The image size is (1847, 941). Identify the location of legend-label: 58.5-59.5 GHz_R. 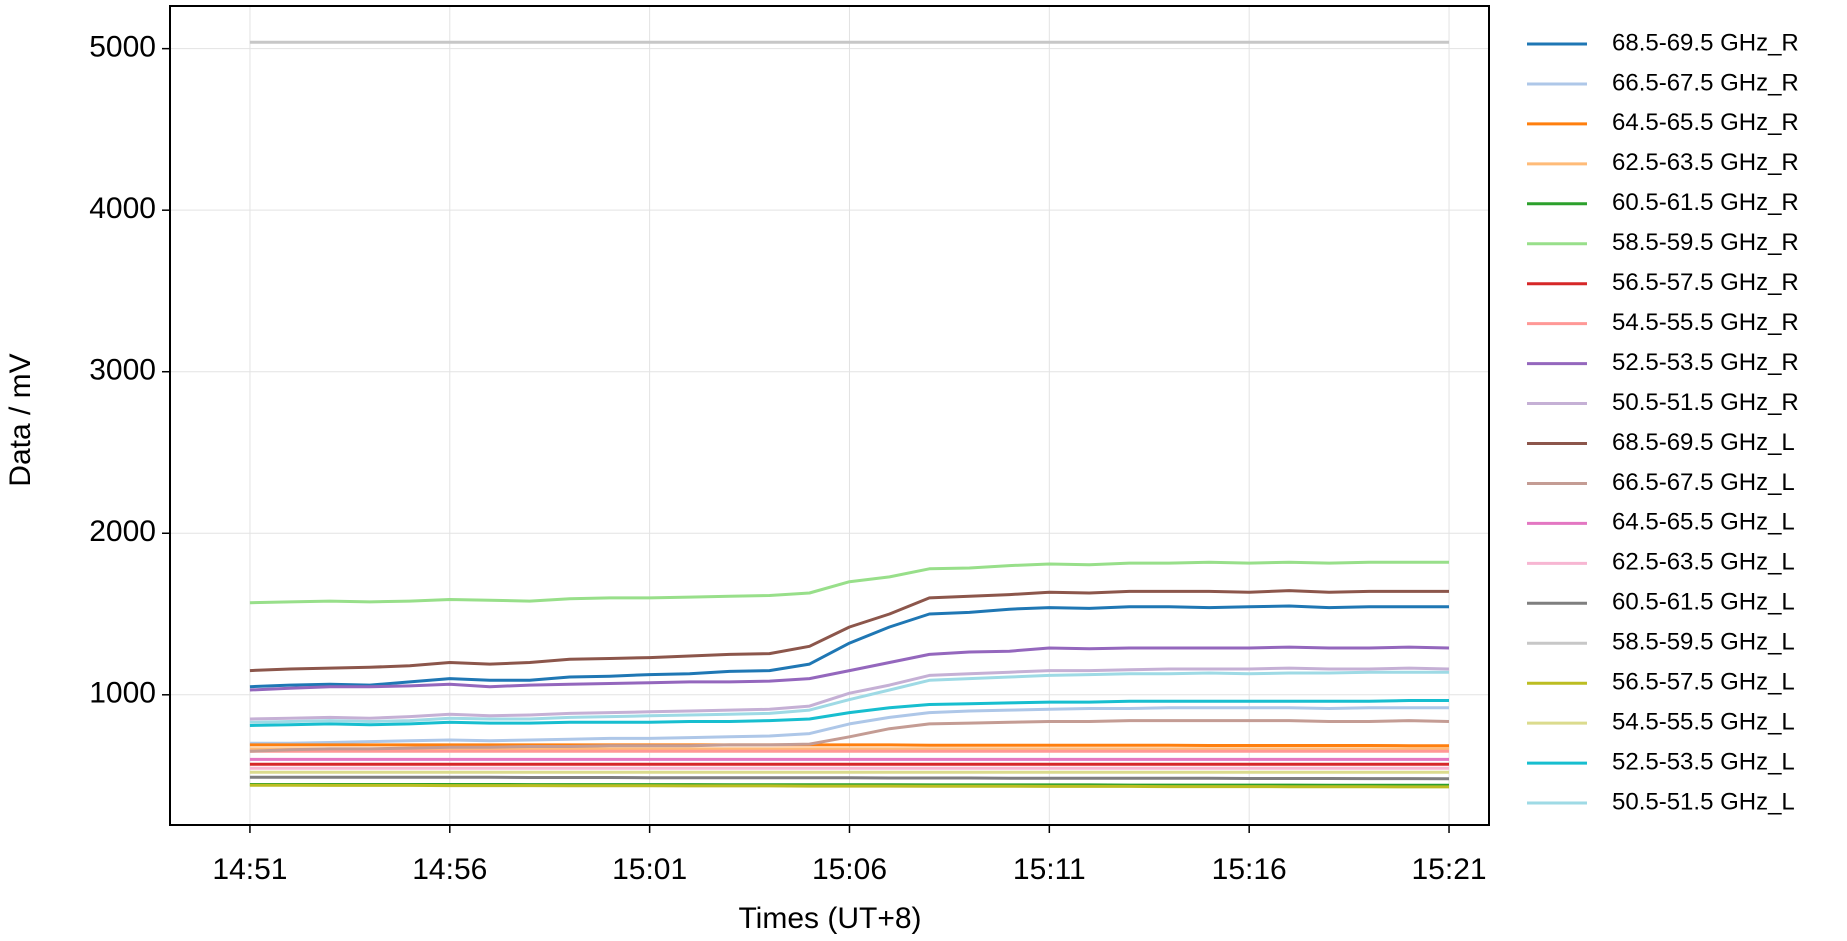
(1705, 242).